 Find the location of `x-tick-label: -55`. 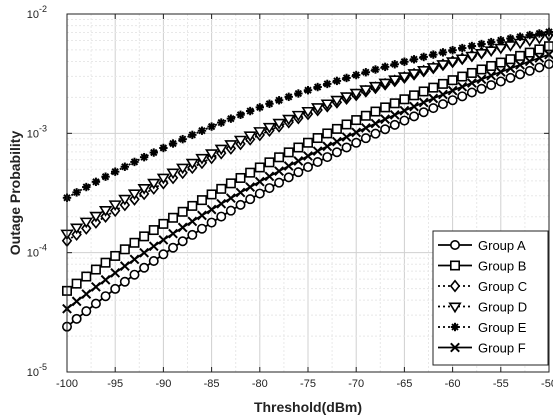

x-tick-label: -55 is located at coordinates (501, 384).